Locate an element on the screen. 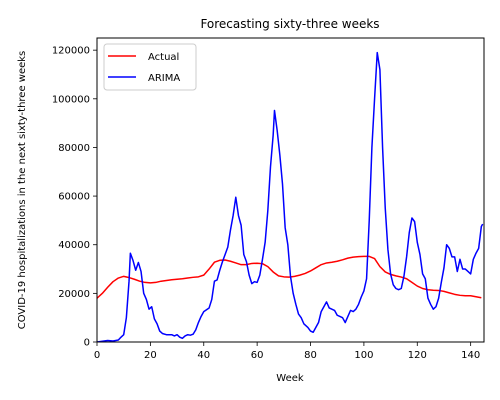  legend-label-arima: ARIMA is located at coordinates (164, 78).